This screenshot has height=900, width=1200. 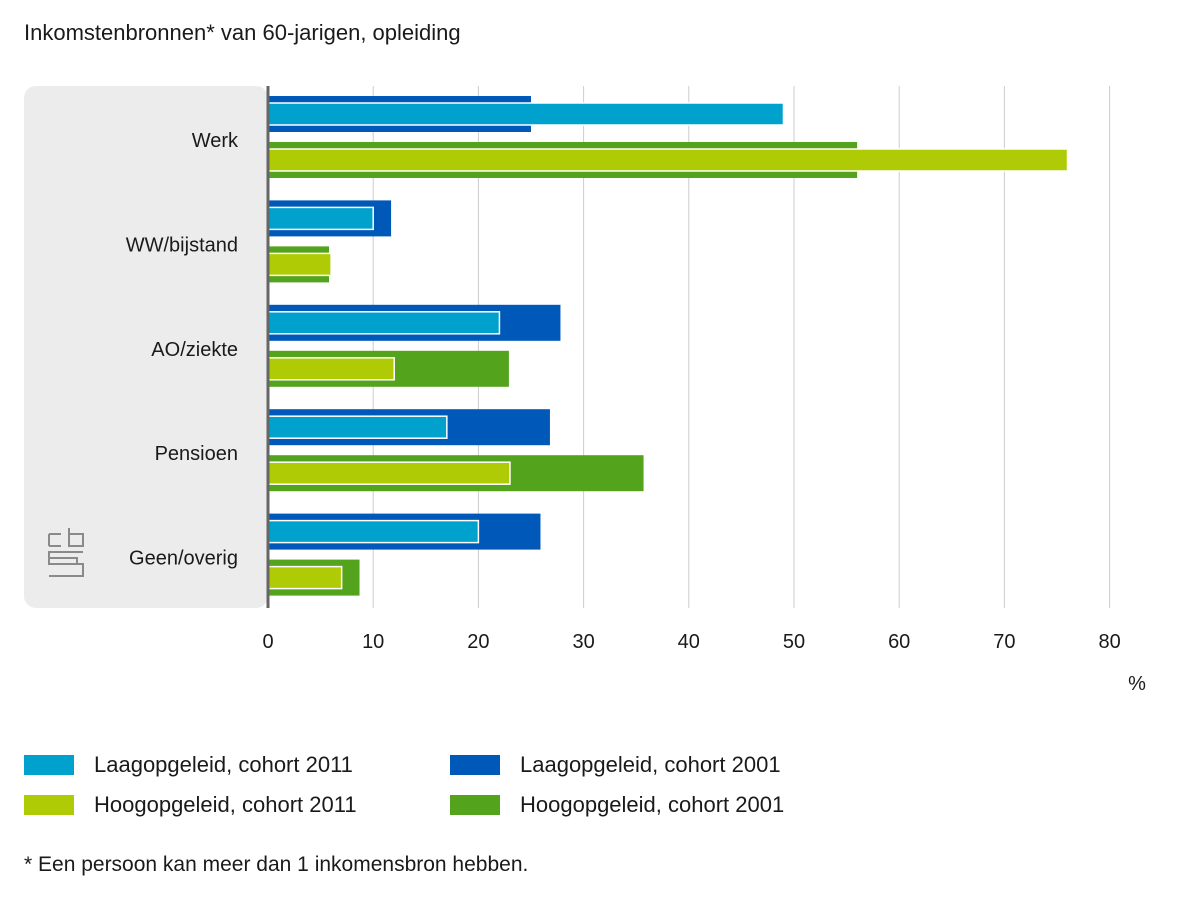 I want to click on legend-item-hoog-2011: Hoogopgeleid, cohort 2011, so click(x=234, y=805).